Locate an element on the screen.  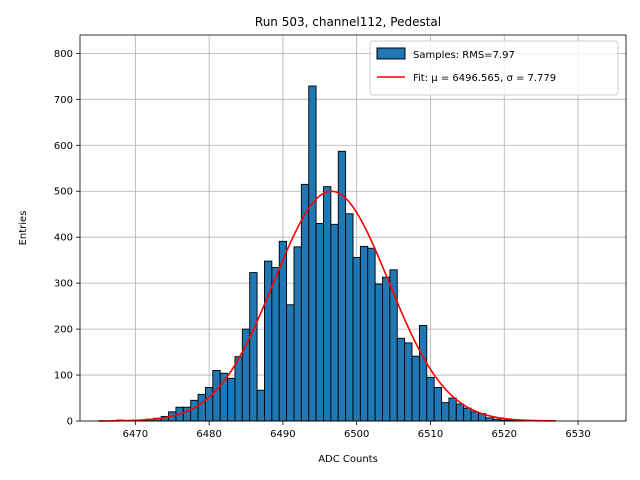
y-tick-label: 500 is located at coordinates (63, 192).